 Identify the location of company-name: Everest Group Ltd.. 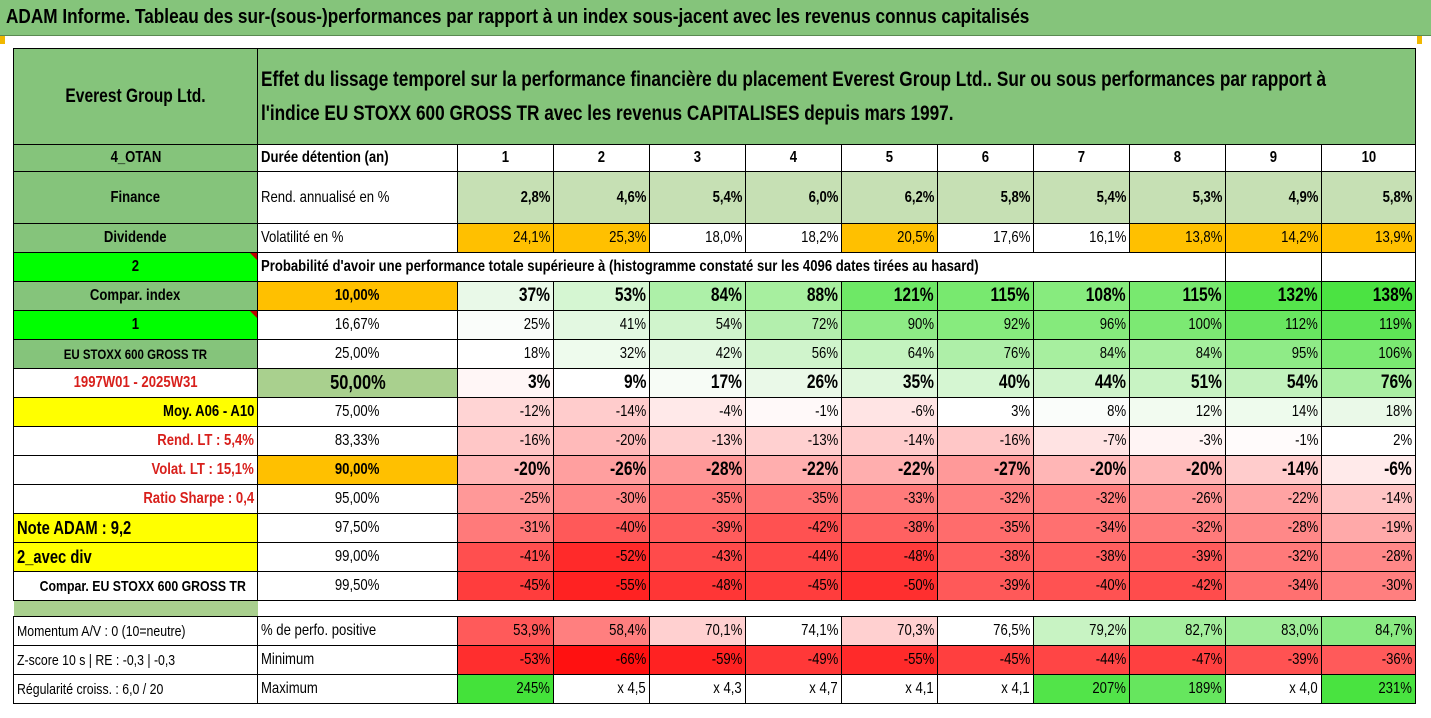
(135, 96).